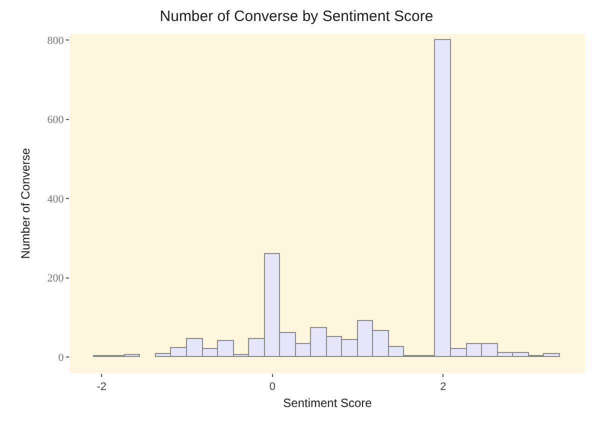 This screenshot has width=593, height=421. Describe the element at coordinates (327, 403) in the screenshot. I see `x-axis-title: Sentiment Score` at that location.